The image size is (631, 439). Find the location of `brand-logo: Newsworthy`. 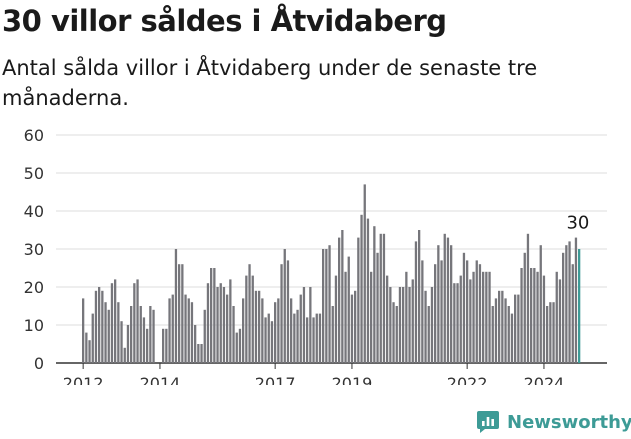

brand-logo: Newsworthy is located at coordinates (553, 422).